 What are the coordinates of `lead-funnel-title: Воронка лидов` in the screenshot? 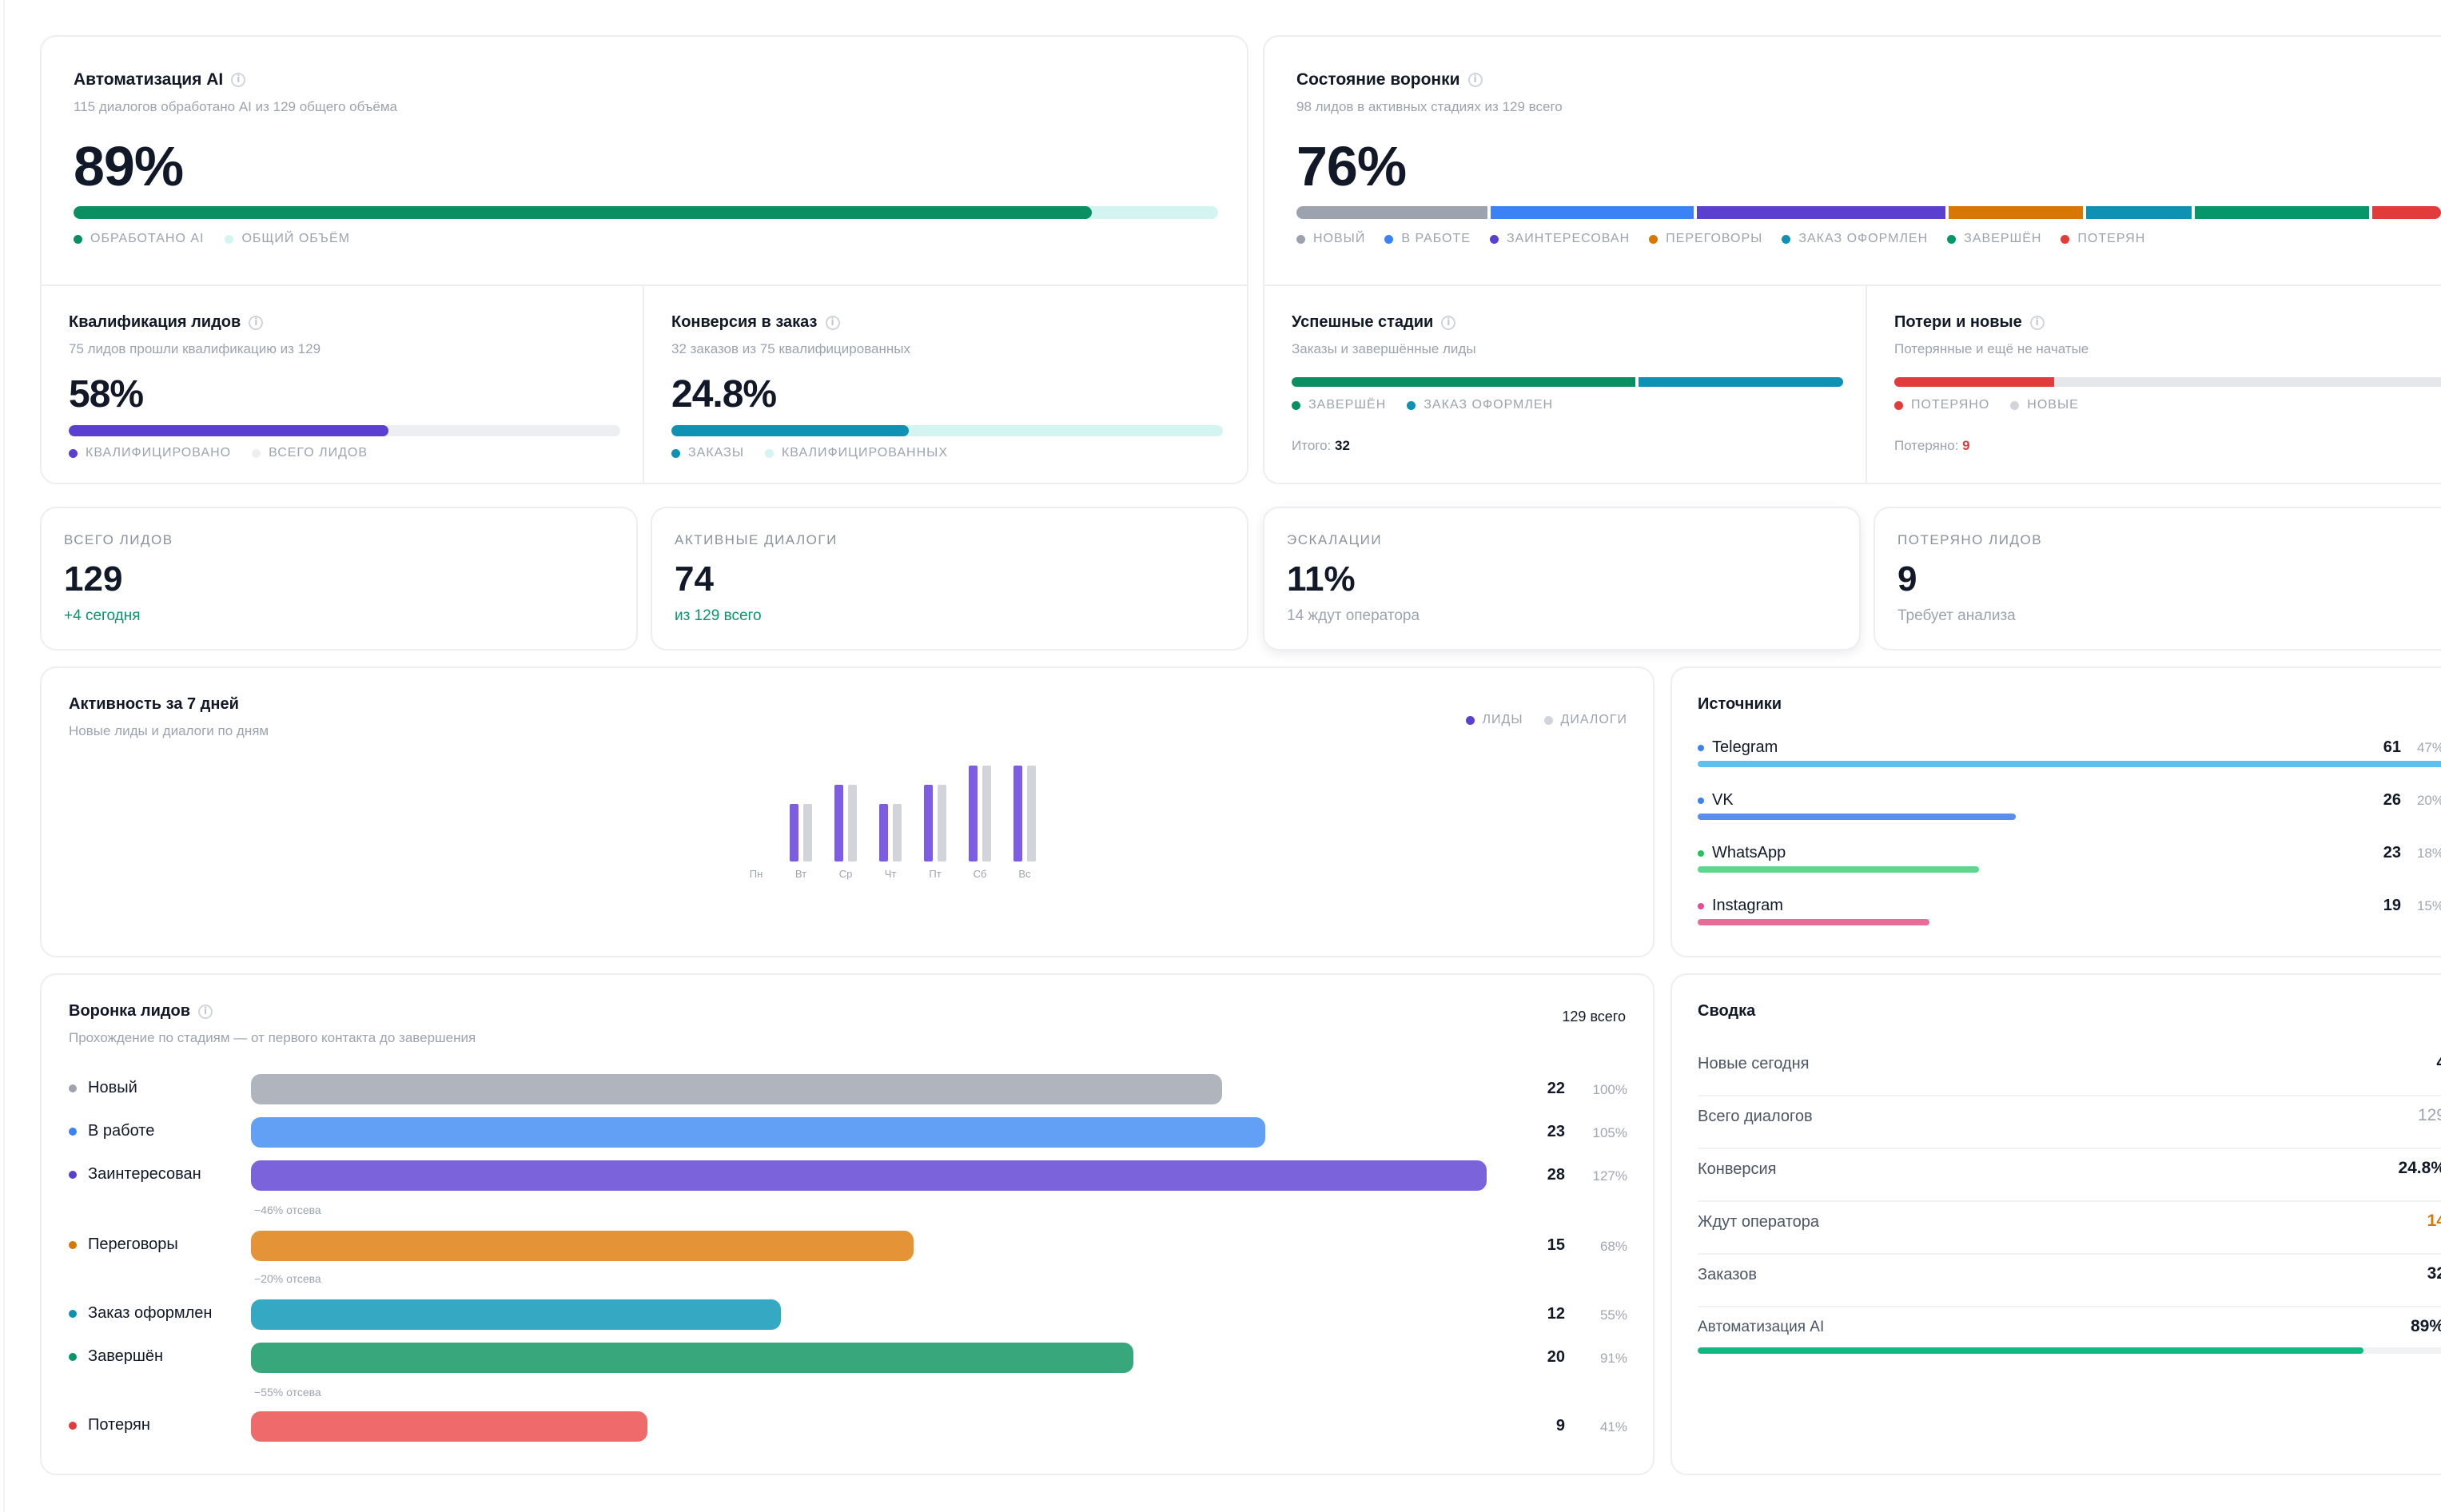 It's located at (130, 1011).